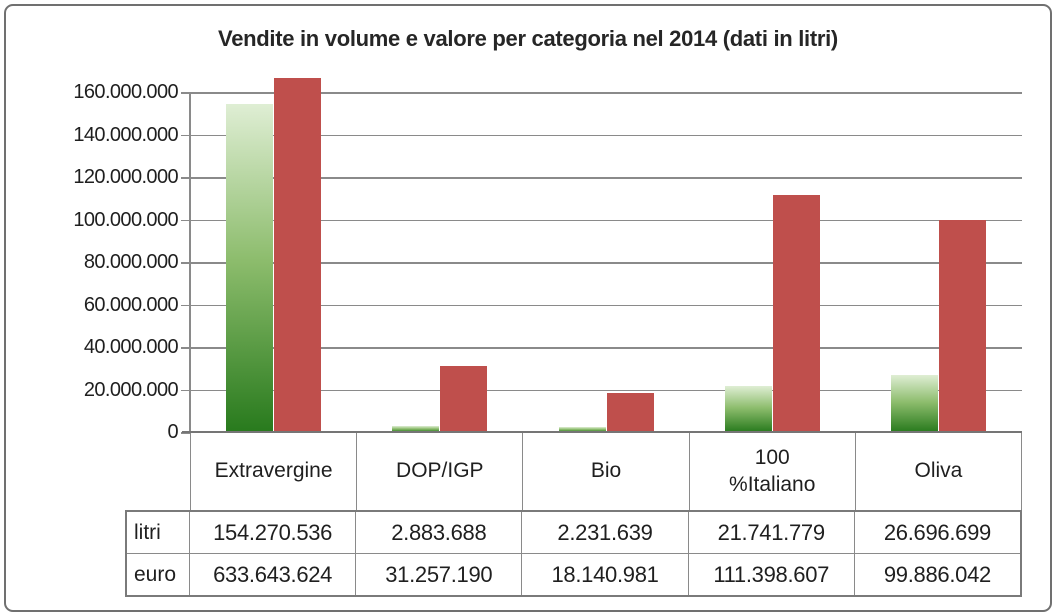 The height and width of the screenshot is (616, 1056). What do you see at coordinates (439, 532) in the screenshot?
I see `table-cell-litri-dop-igp: 2.883.688` at bounding box center [439, 532].